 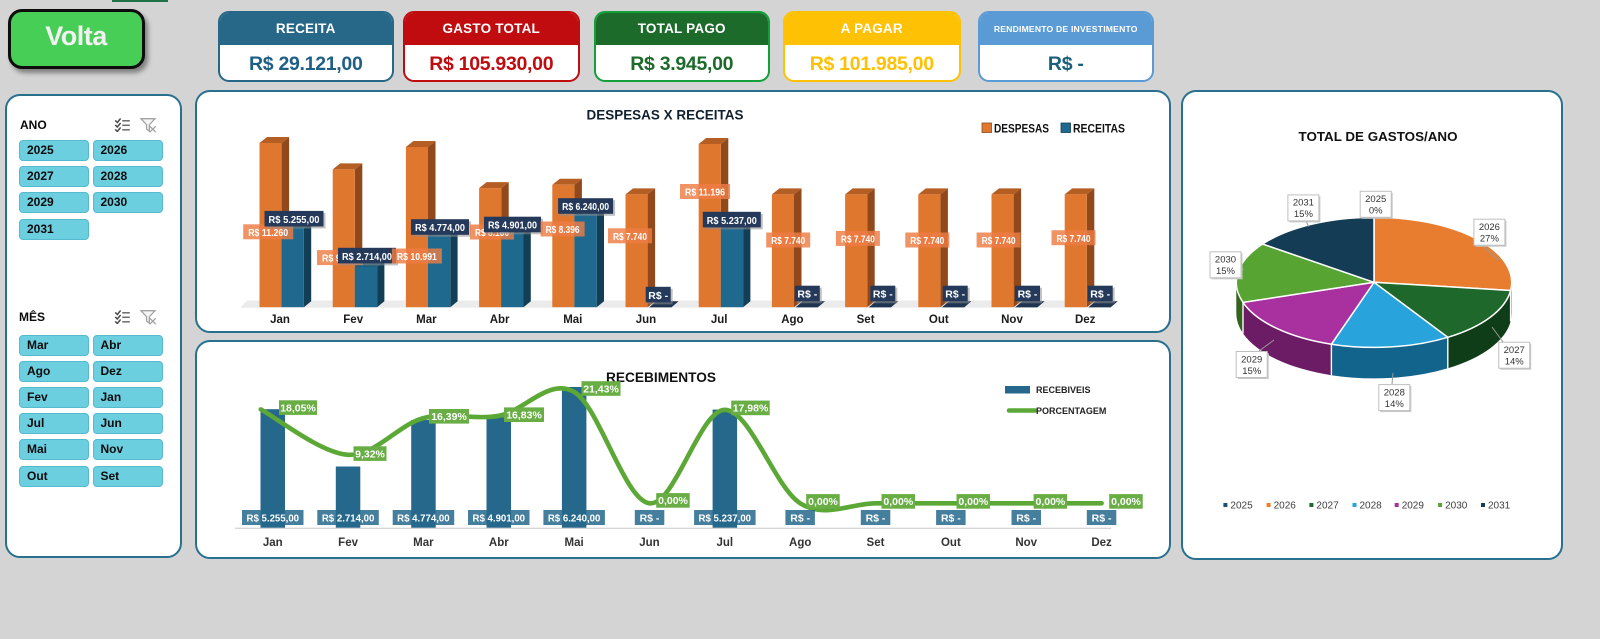 I want to click on svg-text: PORCENTAGEM, so click(x=1071, y=411).